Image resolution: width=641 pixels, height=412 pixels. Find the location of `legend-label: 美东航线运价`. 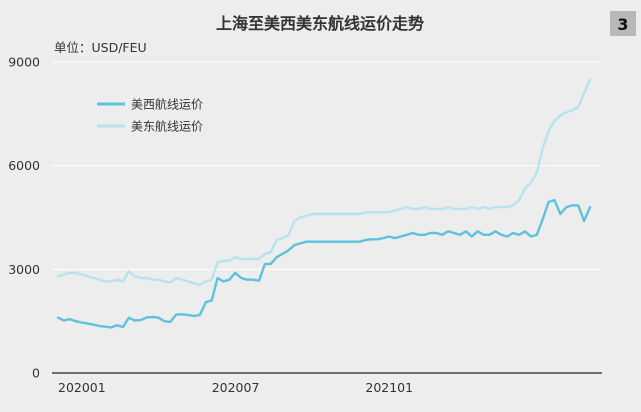

legend-label: 美东航线运价 is located at coordinates (167, 126).